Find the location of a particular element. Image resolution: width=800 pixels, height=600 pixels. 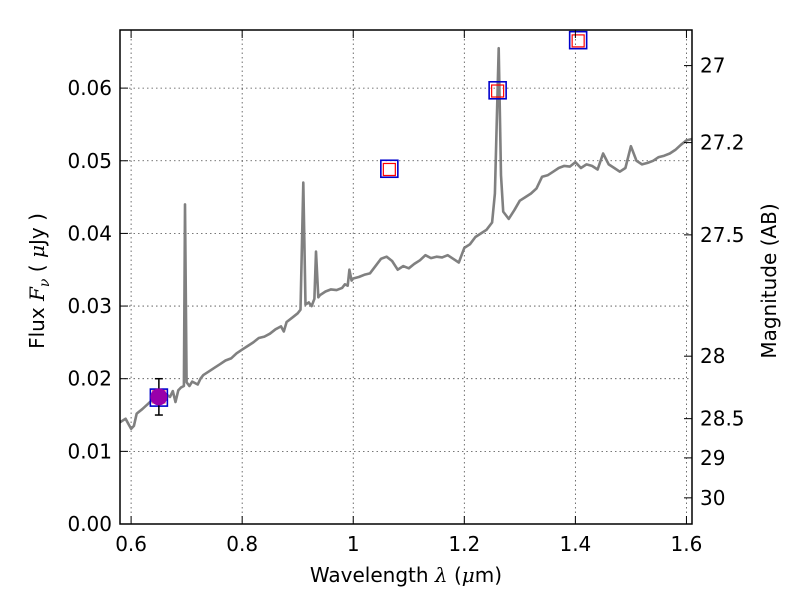

x-tick-label: 1 is located at coordinates (353, 544).